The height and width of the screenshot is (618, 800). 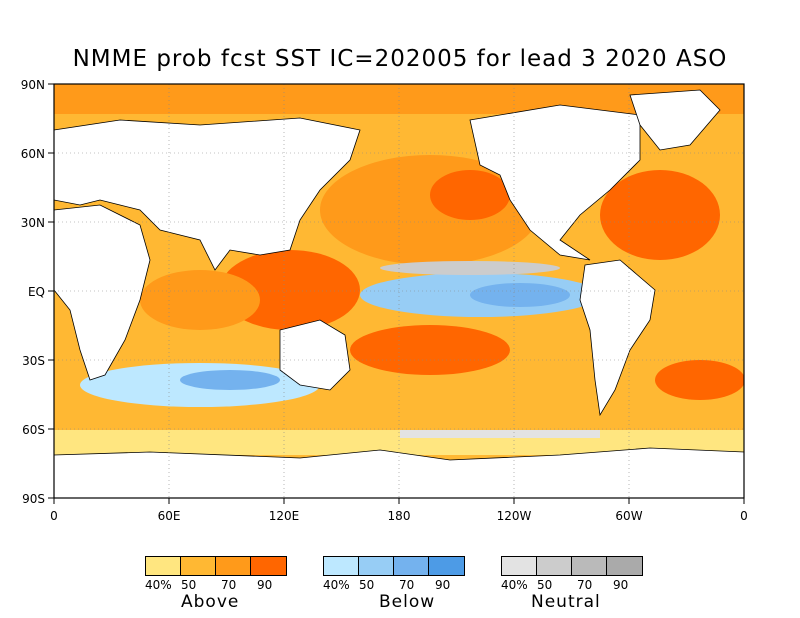 What do you see at coordinates (33, 223) in the screenshot?
I see `y-label: 30N` at bounding box center [33, 223].